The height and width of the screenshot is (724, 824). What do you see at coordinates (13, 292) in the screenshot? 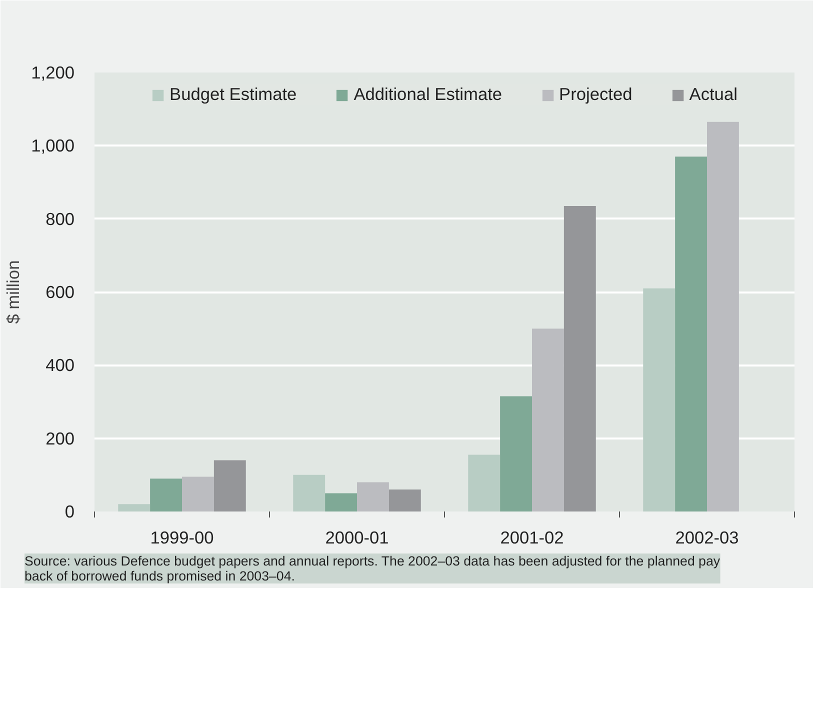
I see `y-axis-title: $ million` at bounding box center [13, 292].